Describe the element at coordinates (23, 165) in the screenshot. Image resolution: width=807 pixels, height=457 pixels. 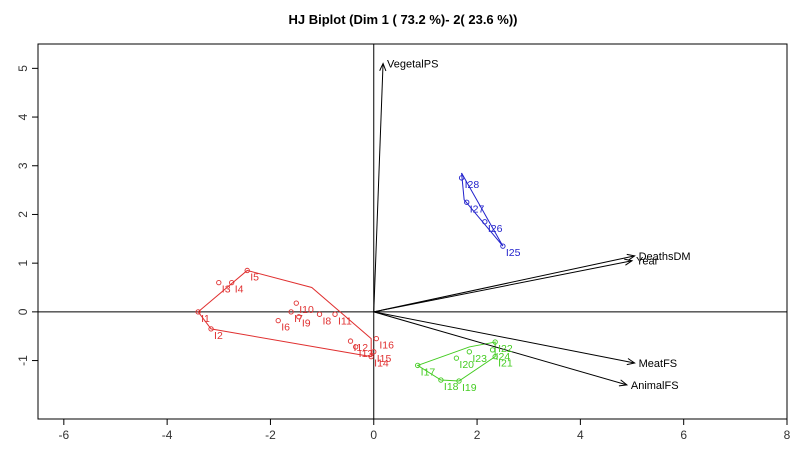
I see `y-tick-label: 3` at that location.